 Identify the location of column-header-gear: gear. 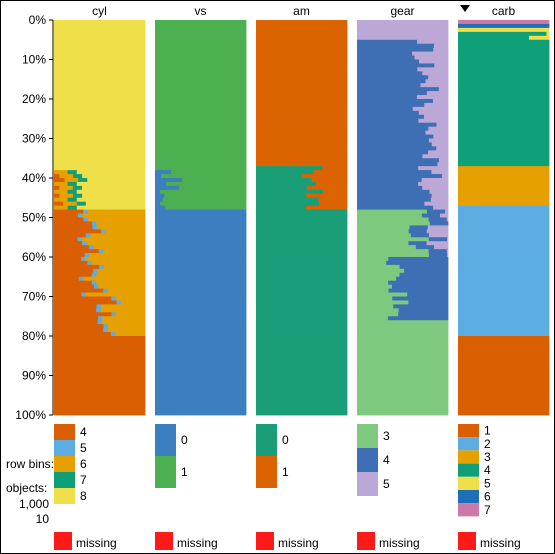
(402, 11).